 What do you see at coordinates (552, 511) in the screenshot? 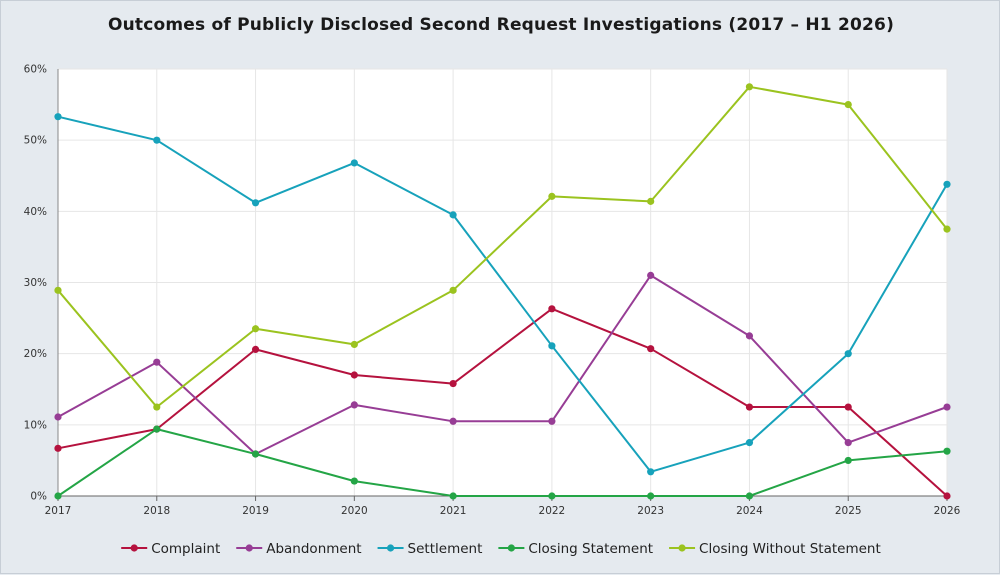
I see `x-tick-label: 2022` at bounding box center [552, 511].